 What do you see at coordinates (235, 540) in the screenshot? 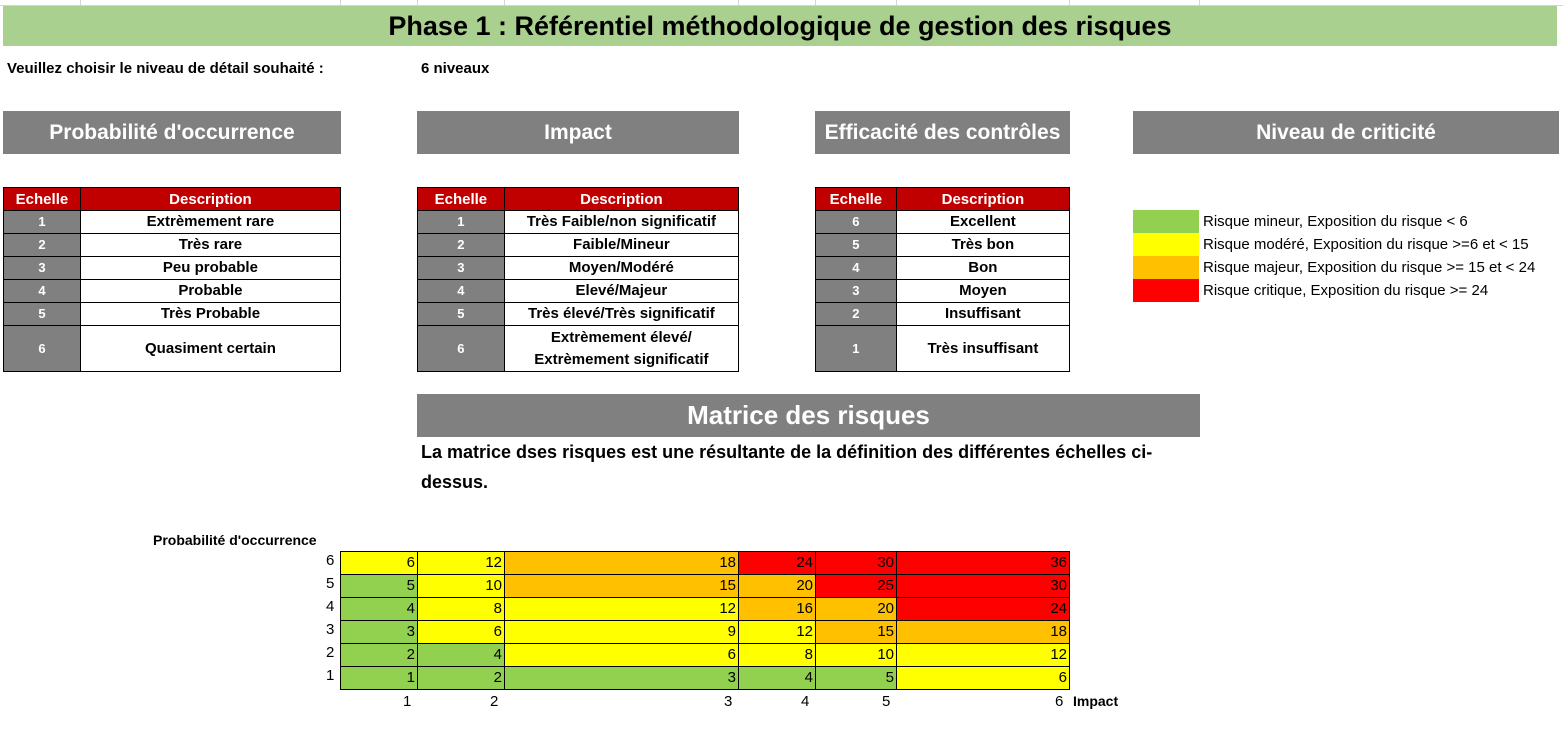
I see `y-axis-label: Probabilité d'occurrence` at bounding box center [235, 540].